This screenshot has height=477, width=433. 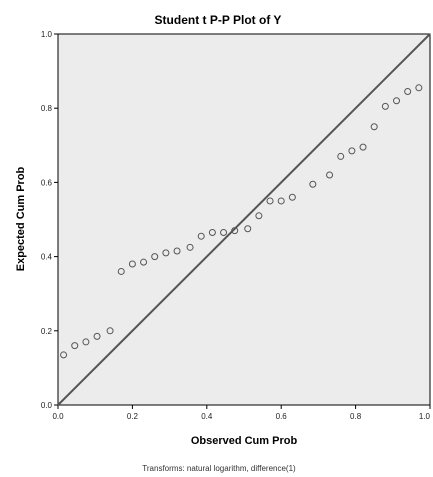 What do you see at coordinates (21, 218) in the screenshot?
I see `y-axis-label: Expected Cum Prob` at bounding box center [21, 218].